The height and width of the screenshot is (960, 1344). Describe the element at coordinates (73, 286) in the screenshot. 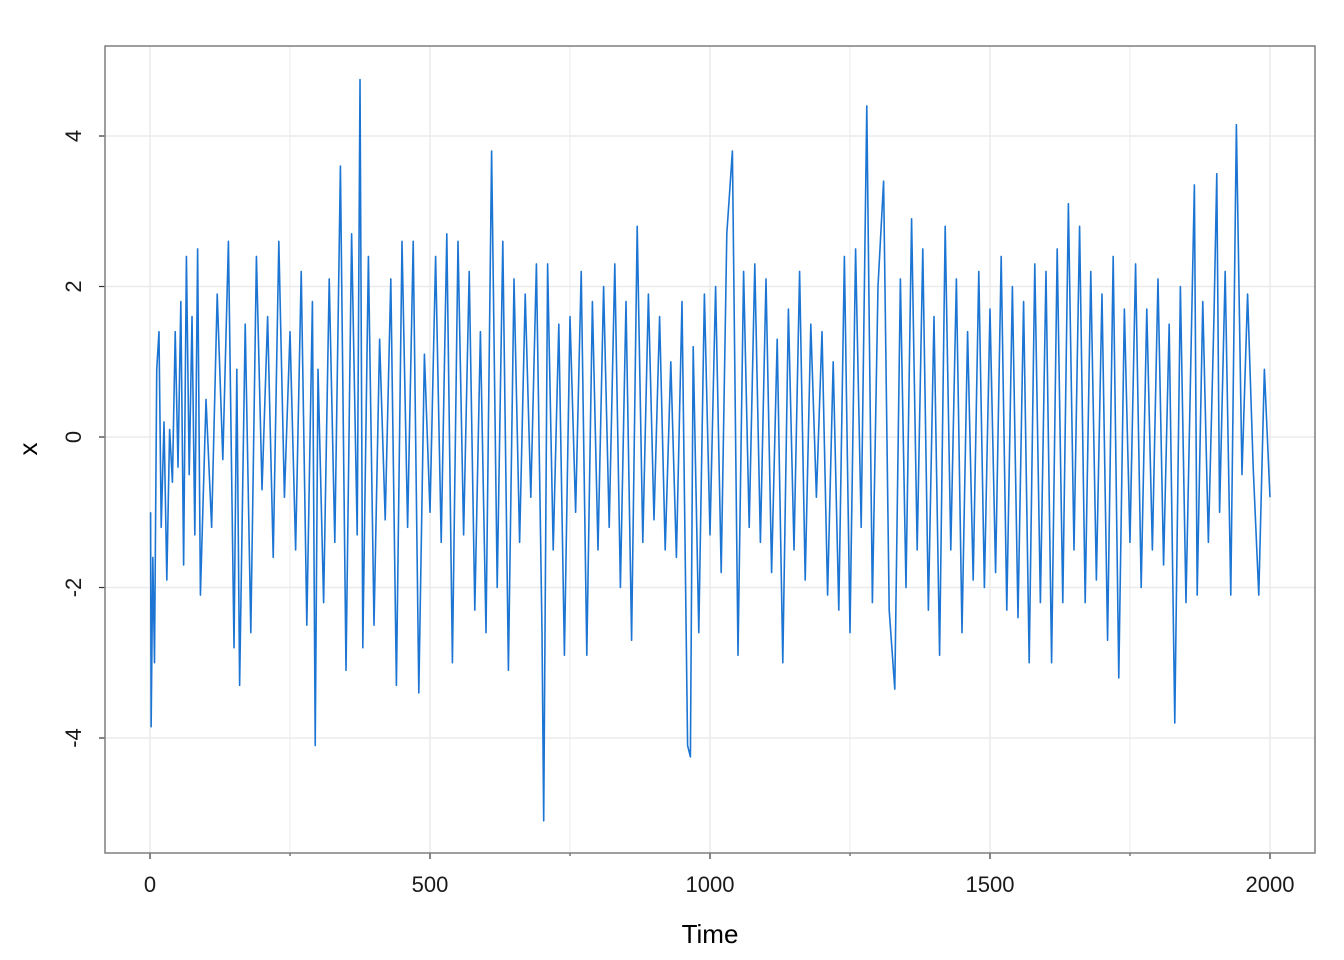

I see `y-tick-label: 2` at that location.